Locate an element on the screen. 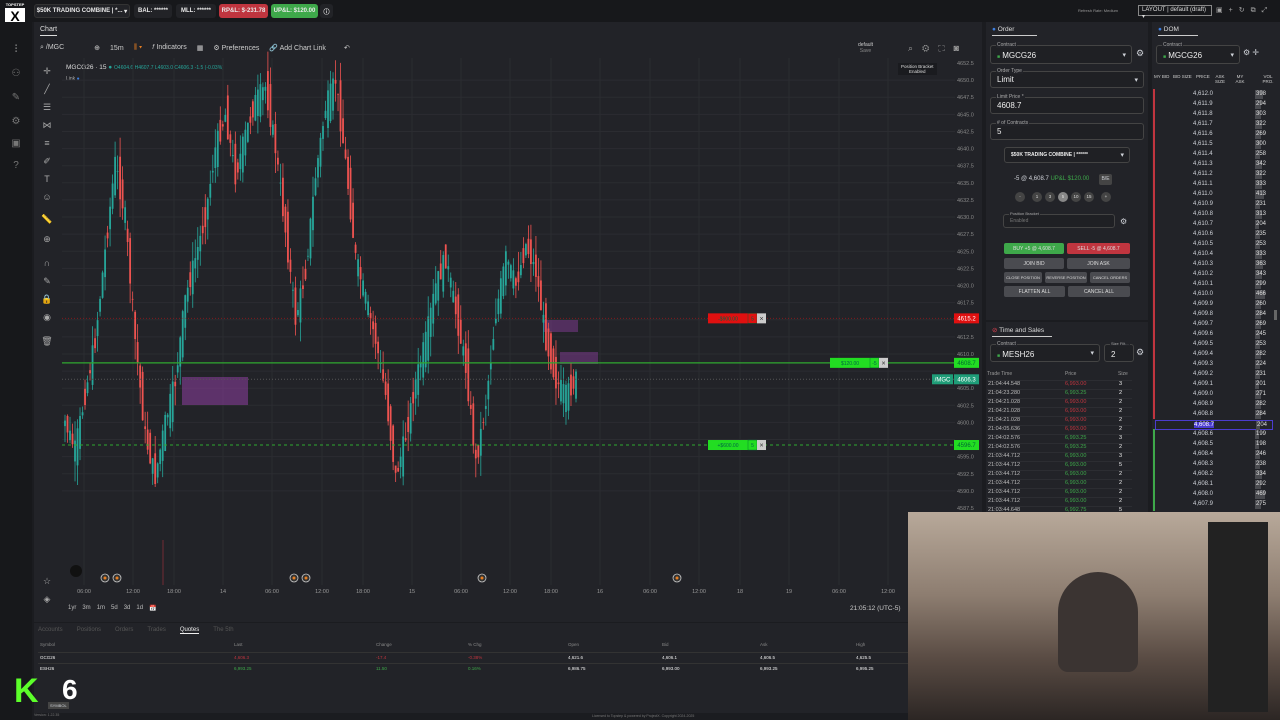  ruler-icon: 📏 is located at coordinates (47, 219).